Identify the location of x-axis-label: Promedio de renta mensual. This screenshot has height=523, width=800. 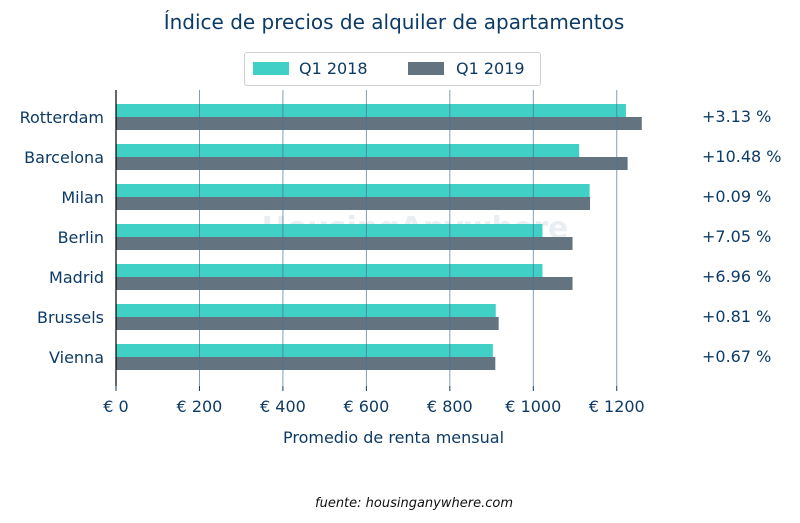
(393, 437).